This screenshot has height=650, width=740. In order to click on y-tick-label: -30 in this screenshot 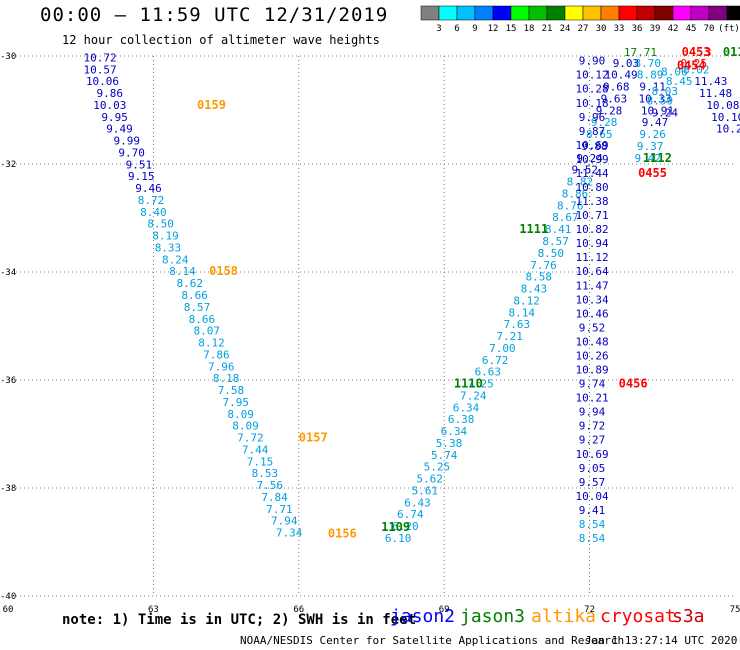, I will do `click(8, 57)`.